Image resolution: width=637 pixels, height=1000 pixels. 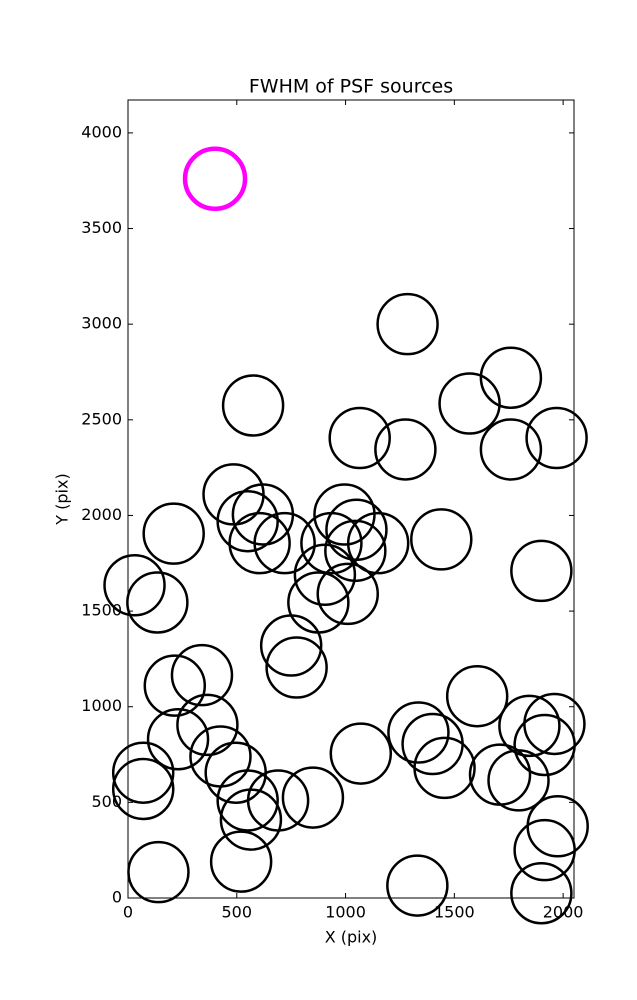 What do you see at coordinates (454, 912) in the screenshot?
I see `x-tick-label: 1500` at bounding box center [454, 912].